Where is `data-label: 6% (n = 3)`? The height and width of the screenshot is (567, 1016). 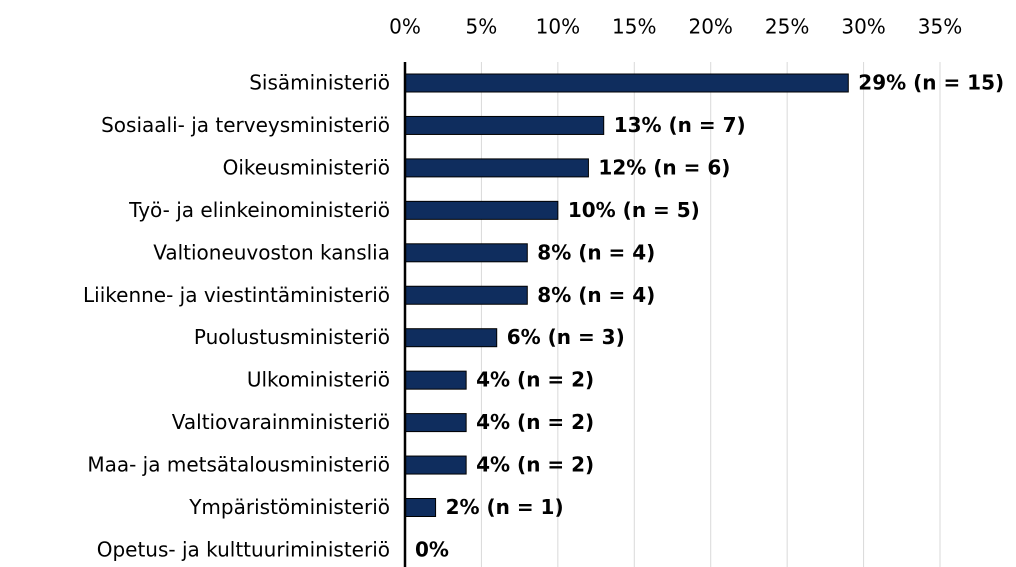 data-label: 6% (n = 3) is located at coordinates (566, 337).